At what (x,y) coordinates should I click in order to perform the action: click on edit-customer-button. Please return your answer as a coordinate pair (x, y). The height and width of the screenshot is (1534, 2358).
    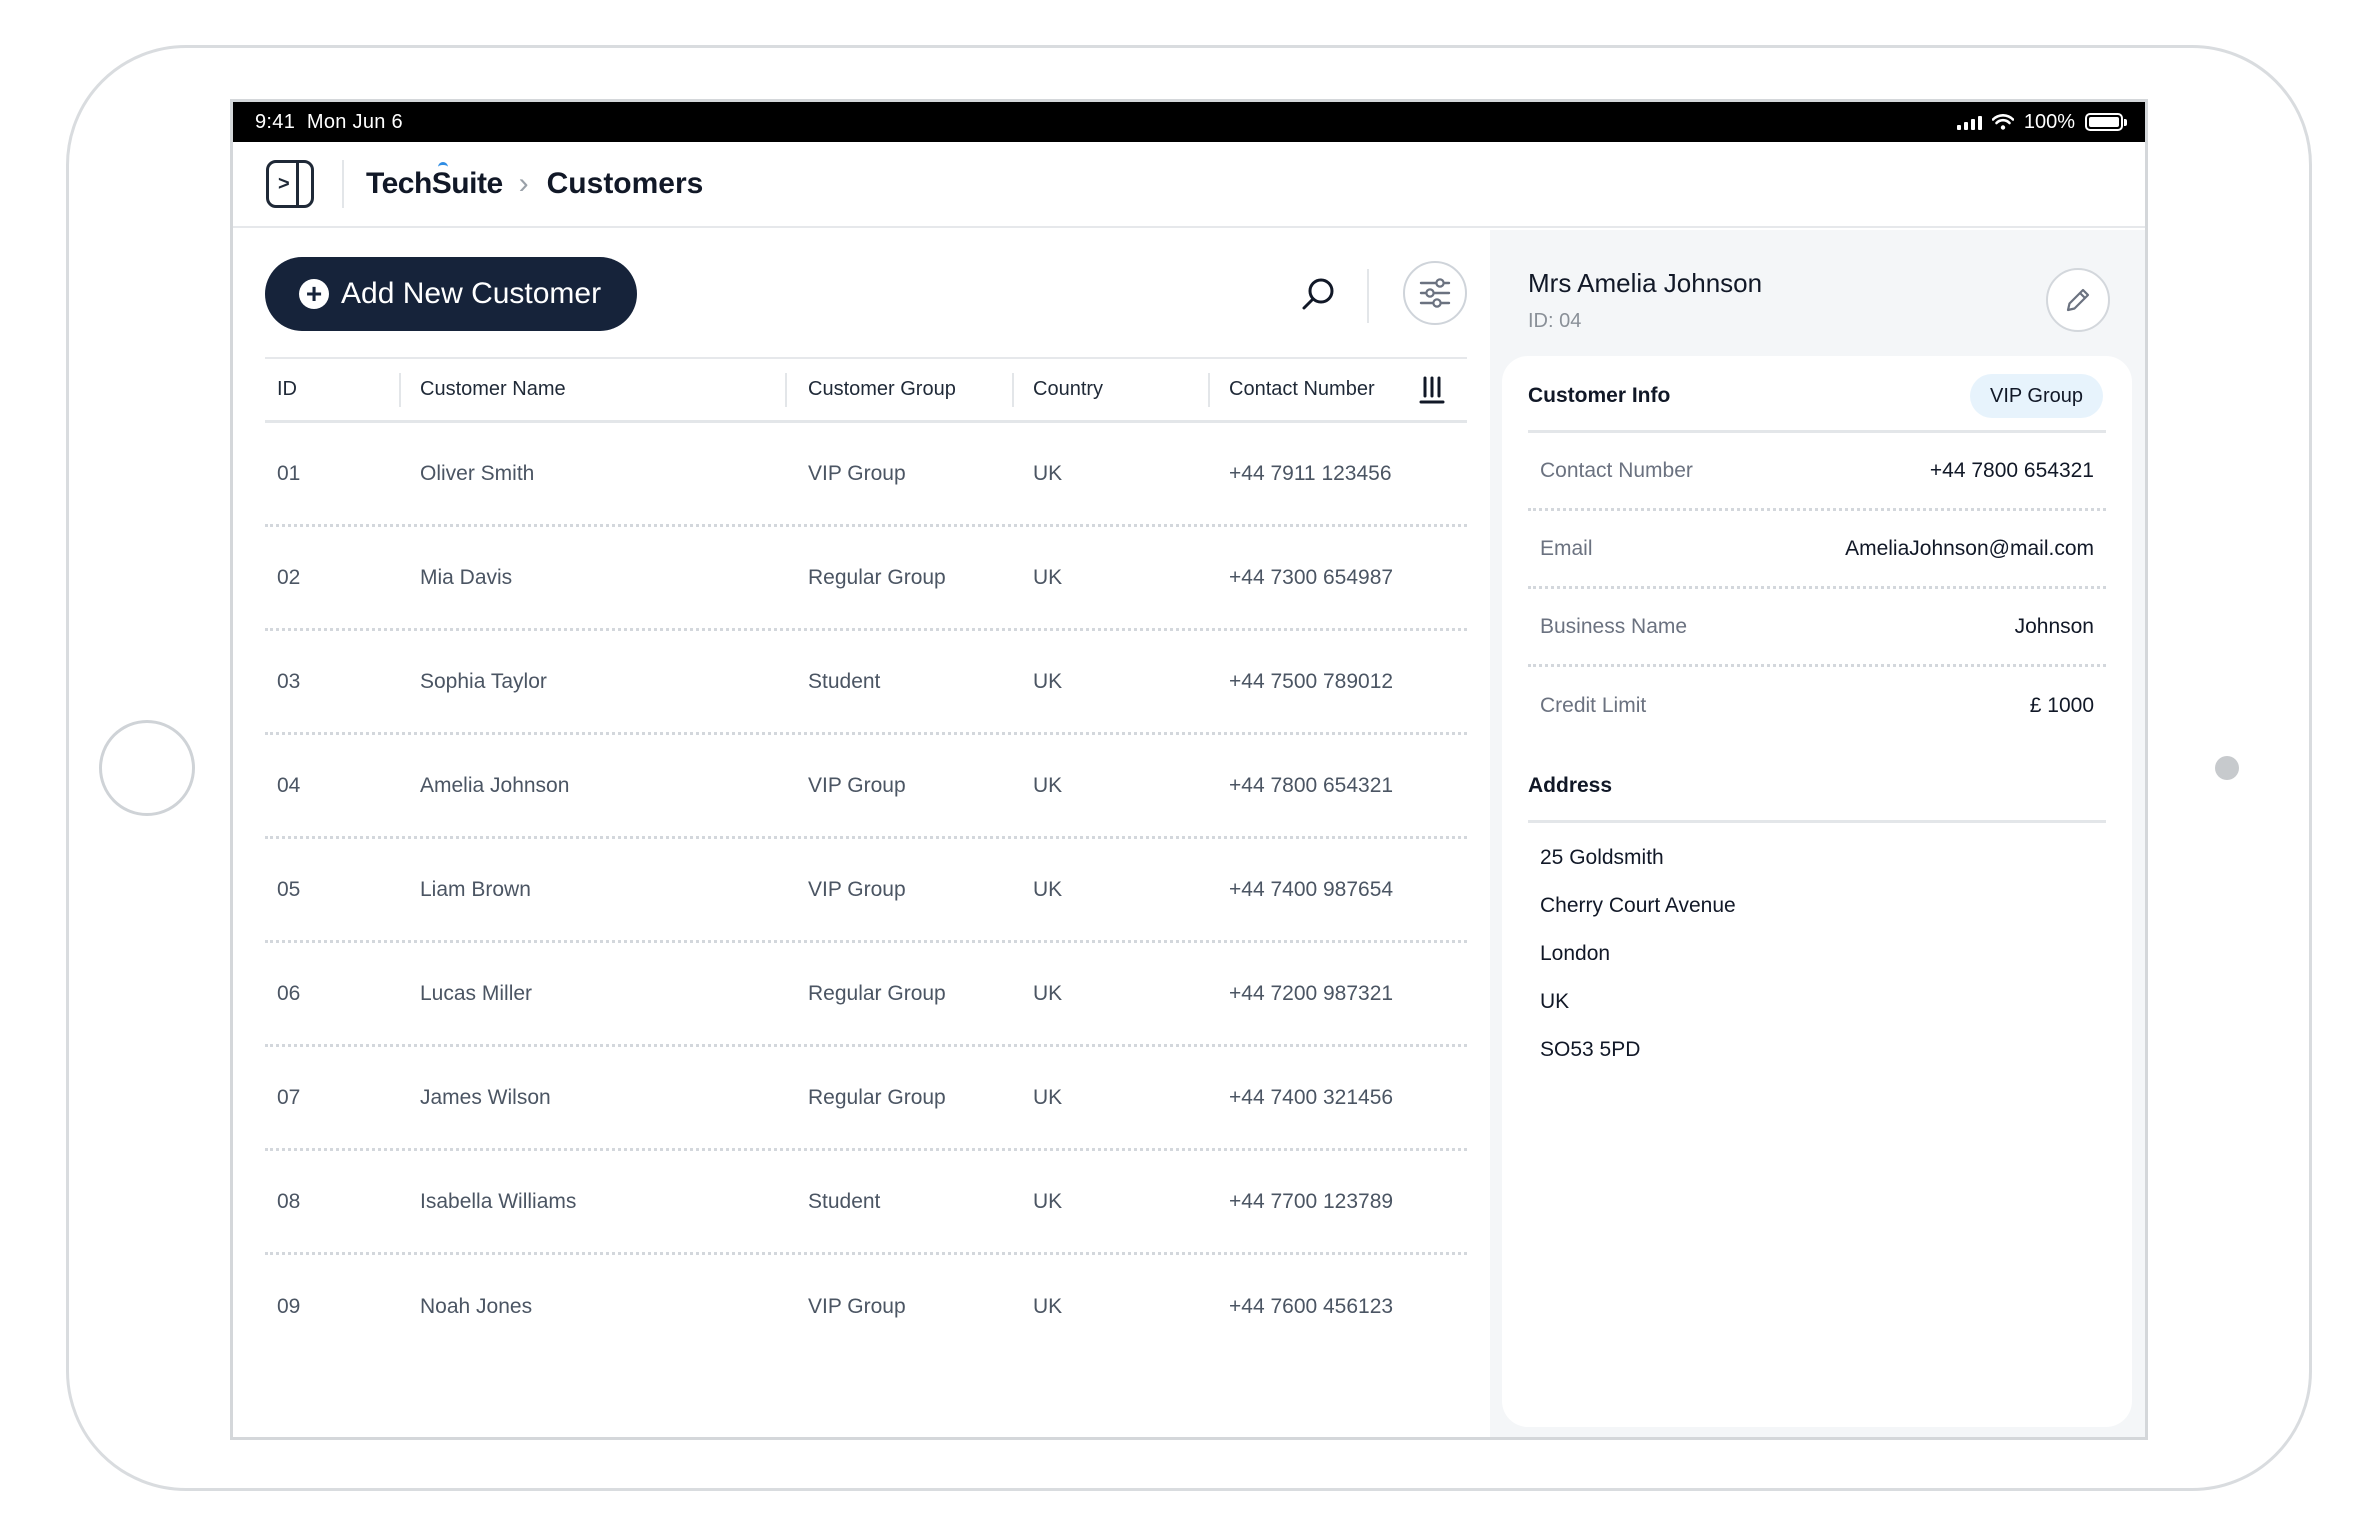
    Looking at the image, I should click on (2078, 300).